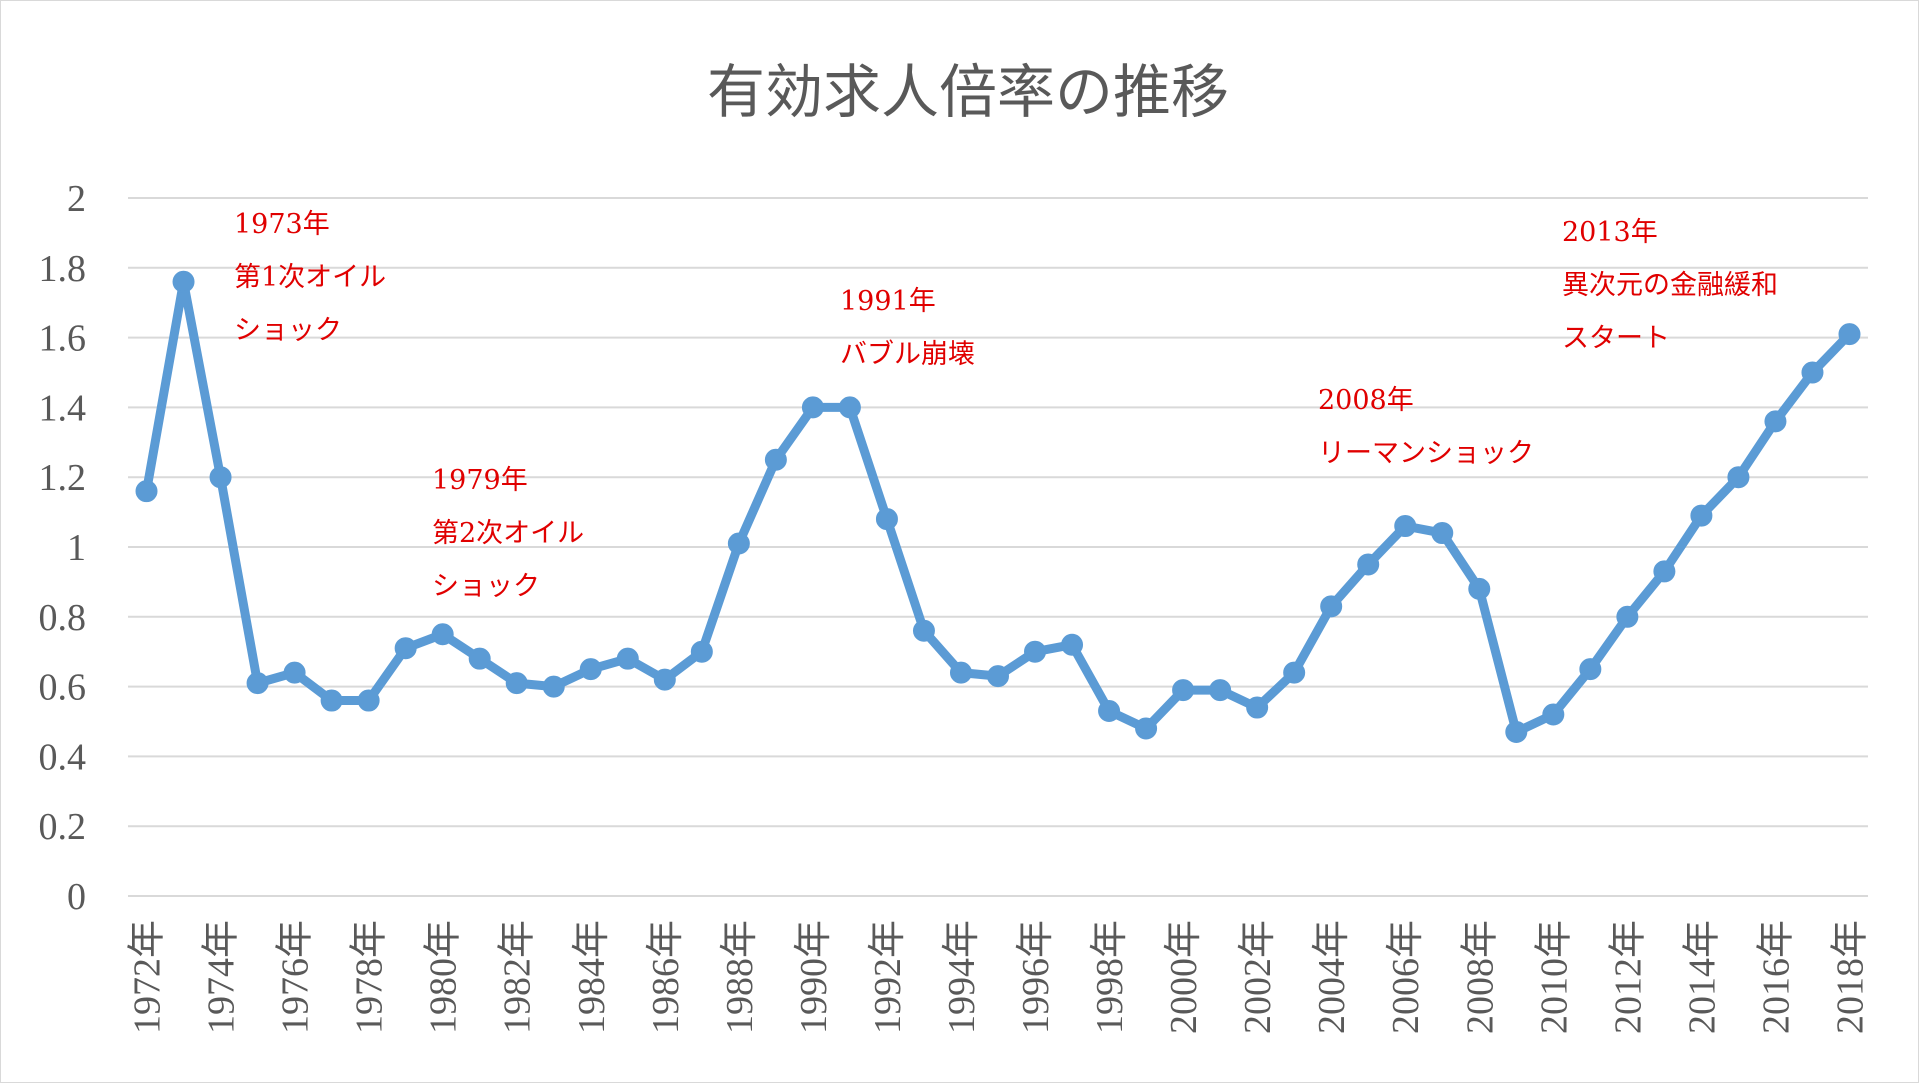 This screenshot has height=1085, width=1921. Describe the element at coordinates (63, 478) in the screenshot. I see `y-tick-label: 1.2` at that location.